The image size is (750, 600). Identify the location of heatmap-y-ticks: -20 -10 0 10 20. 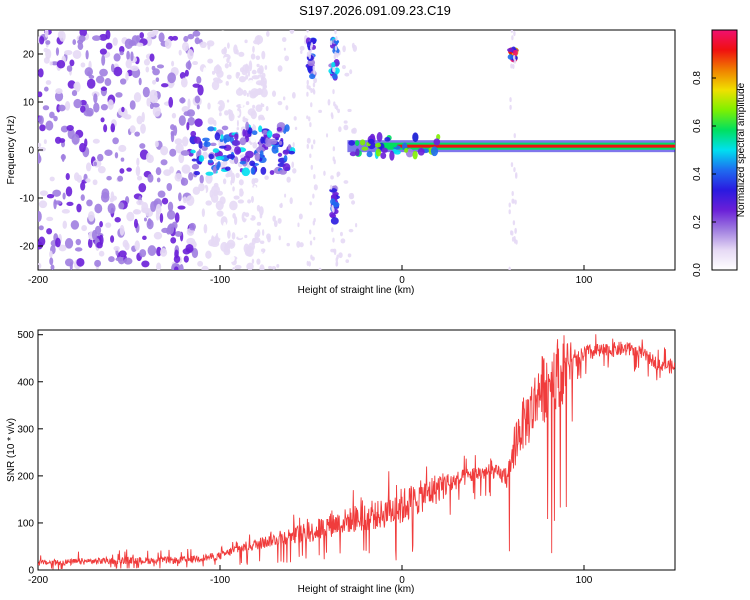
(31, 151).